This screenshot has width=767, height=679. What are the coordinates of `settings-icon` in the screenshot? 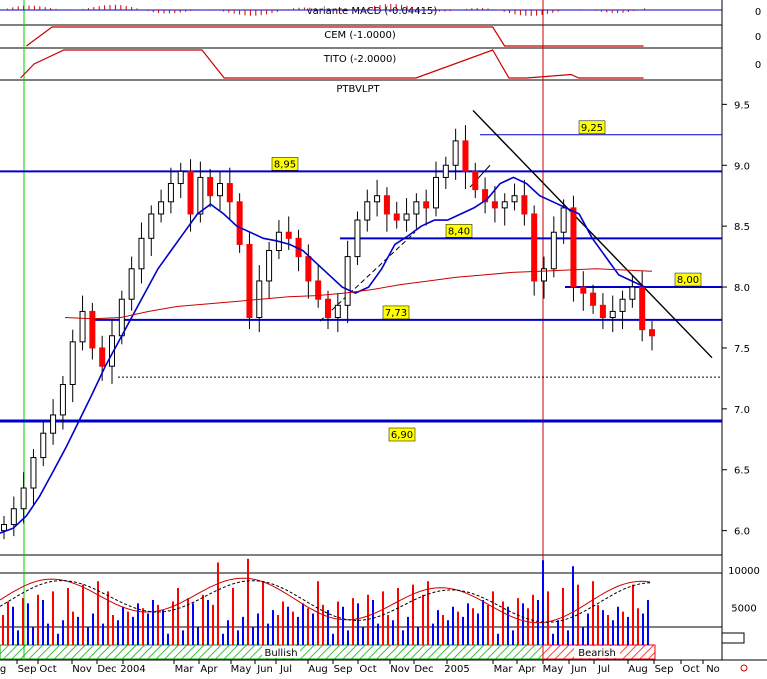 It's located at (744, 668).